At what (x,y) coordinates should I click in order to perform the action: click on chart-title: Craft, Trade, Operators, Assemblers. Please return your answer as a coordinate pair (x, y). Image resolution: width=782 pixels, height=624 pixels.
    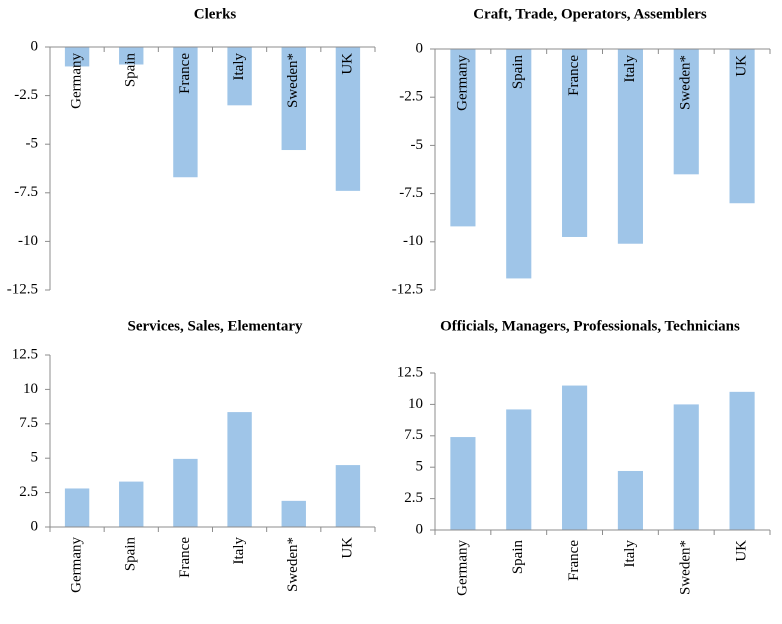
    Looking at the image, I should click on (590, 14).